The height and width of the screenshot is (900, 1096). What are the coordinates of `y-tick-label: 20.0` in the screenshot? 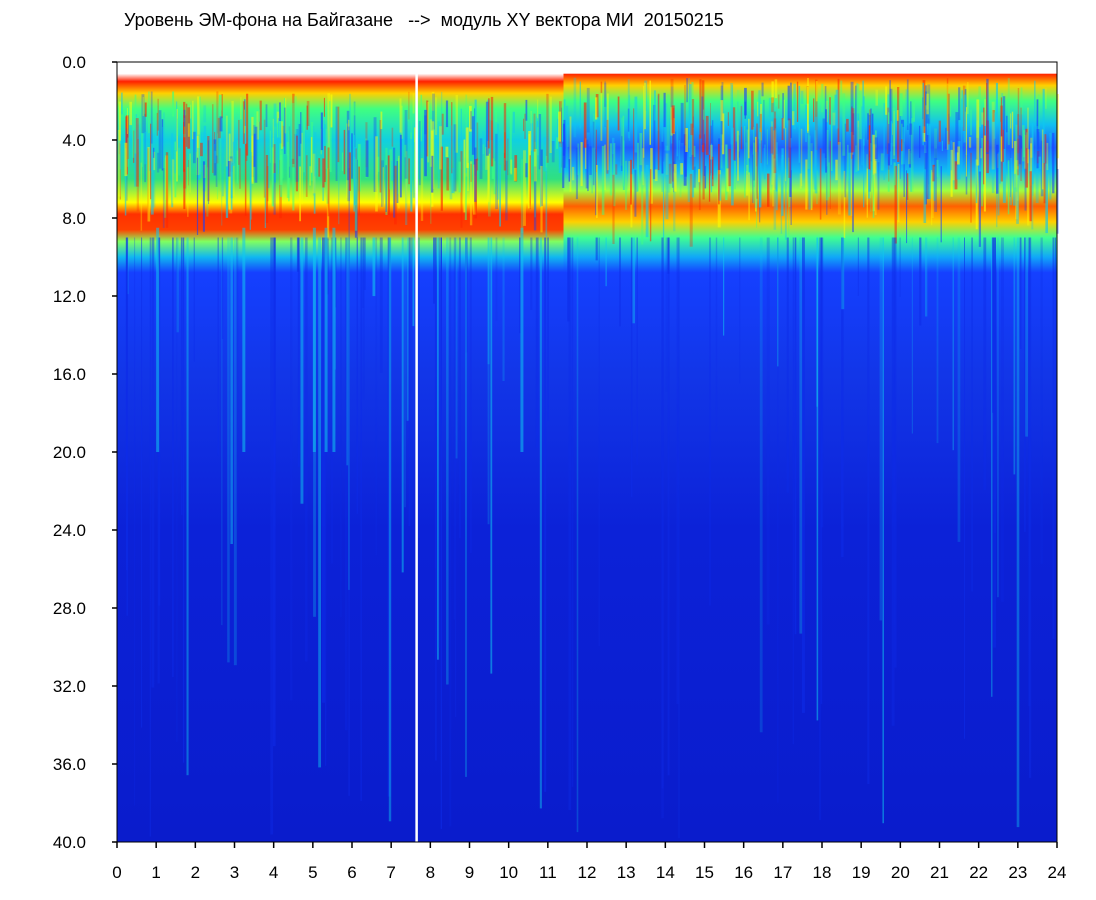 It's located at (69, 452).